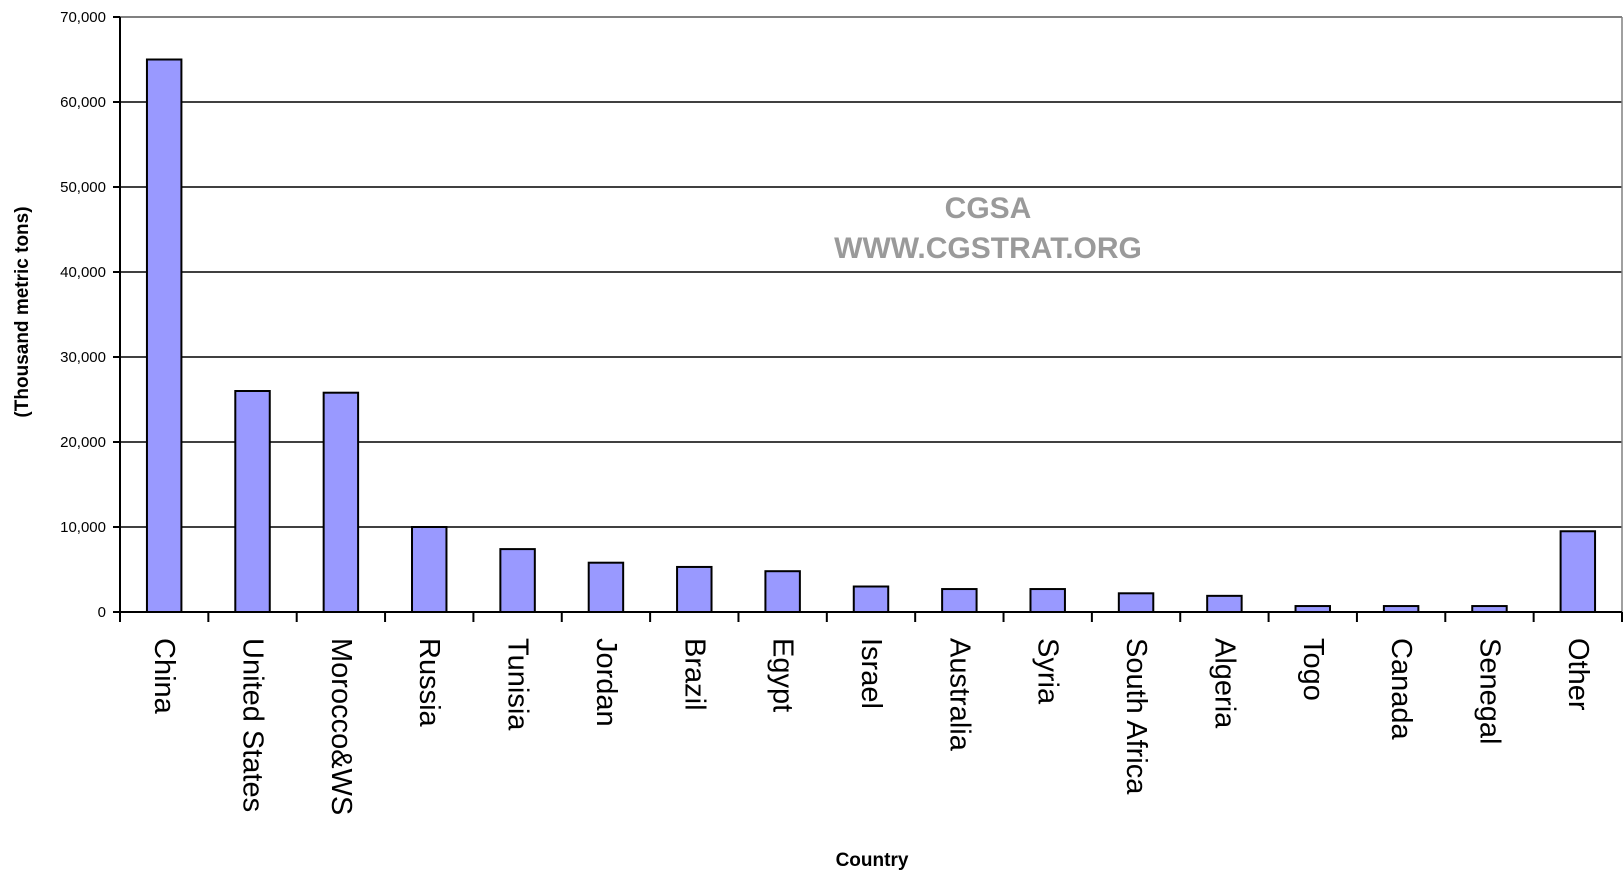  I want to click on x-tick-label: China, so click(164, 676).